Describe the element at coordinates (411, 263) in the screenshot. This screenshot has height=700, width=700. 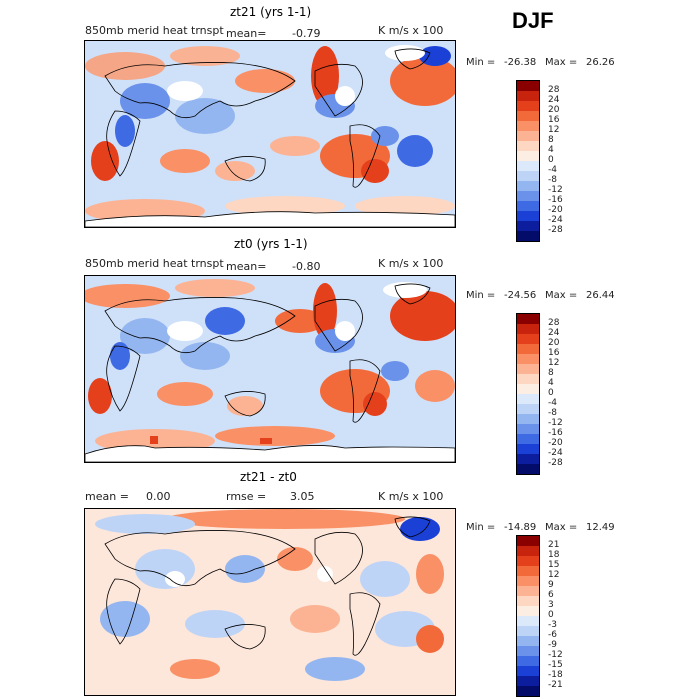
I see `panel2-units: K m/s x 100` at that location.